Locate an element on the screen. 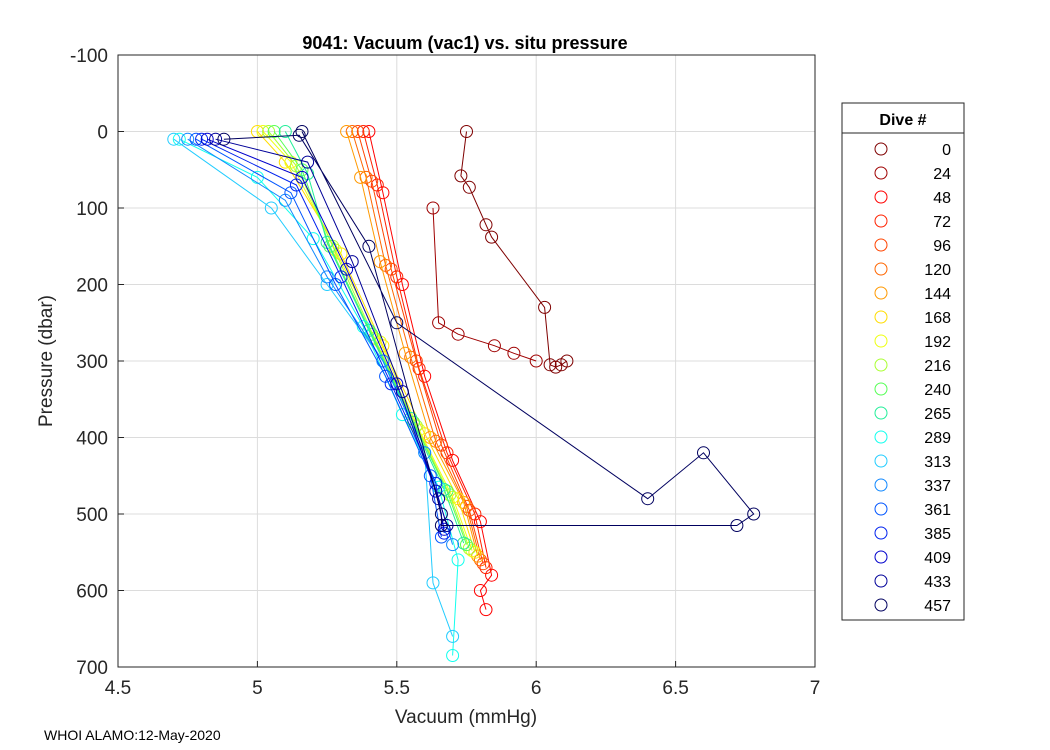 This screenshot has height=750, width=1050. legend-entry: 240 is located at coordinates (912, 390).